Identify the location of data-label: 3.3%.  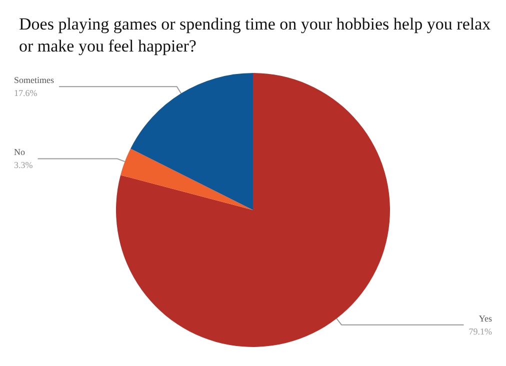
(24, 165).